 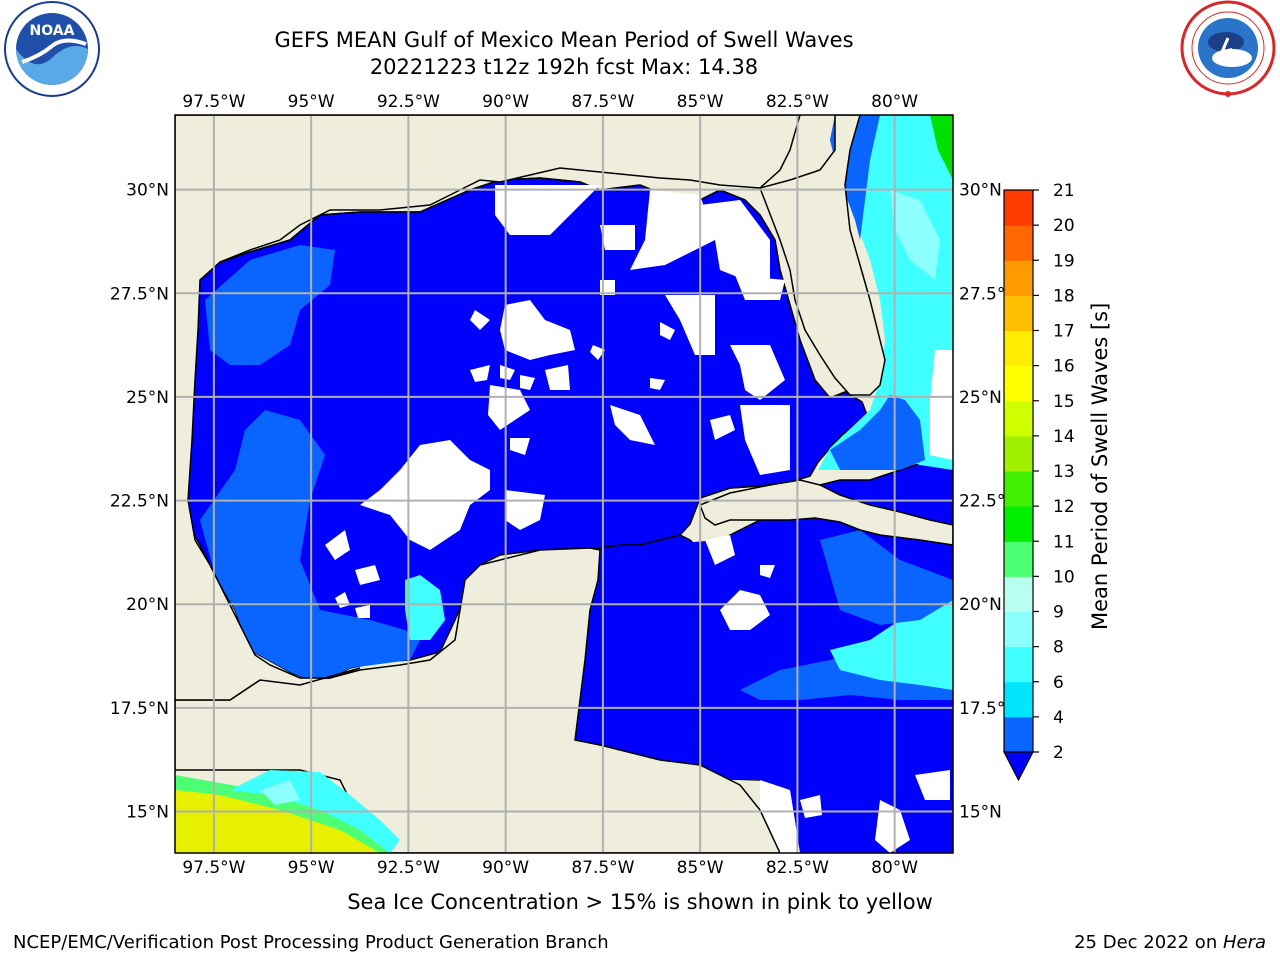 I want to click on y-tick-left-5: 17.5°N, so click(x=139, y=709).